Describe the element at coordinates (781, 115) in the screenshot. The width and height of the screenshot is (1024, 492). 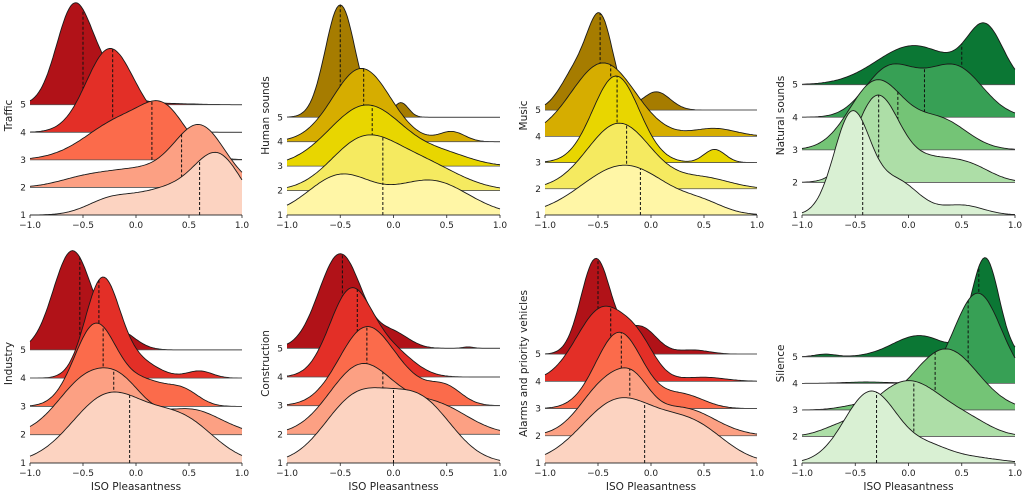
I see `y-axis-label: Natural sounds` at that location.